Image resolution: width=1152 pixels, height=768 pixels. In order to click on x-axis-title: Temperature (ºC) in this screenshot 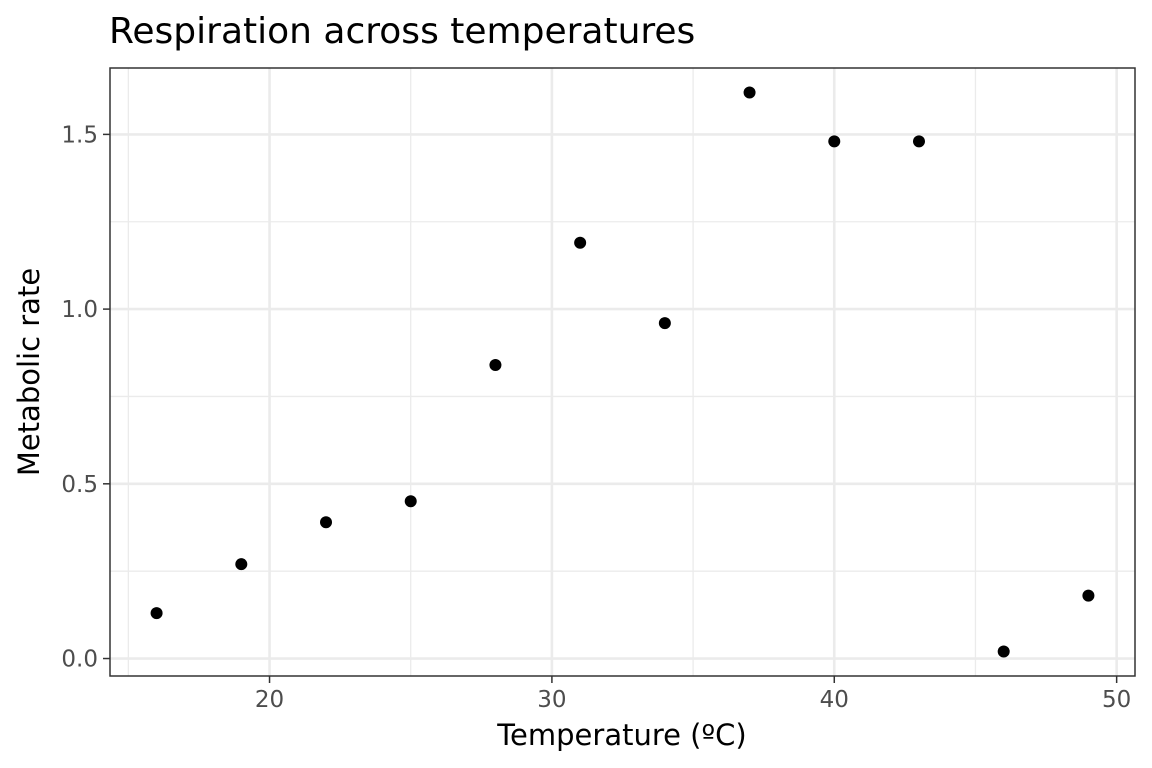, I will do `click(621, 735)`.